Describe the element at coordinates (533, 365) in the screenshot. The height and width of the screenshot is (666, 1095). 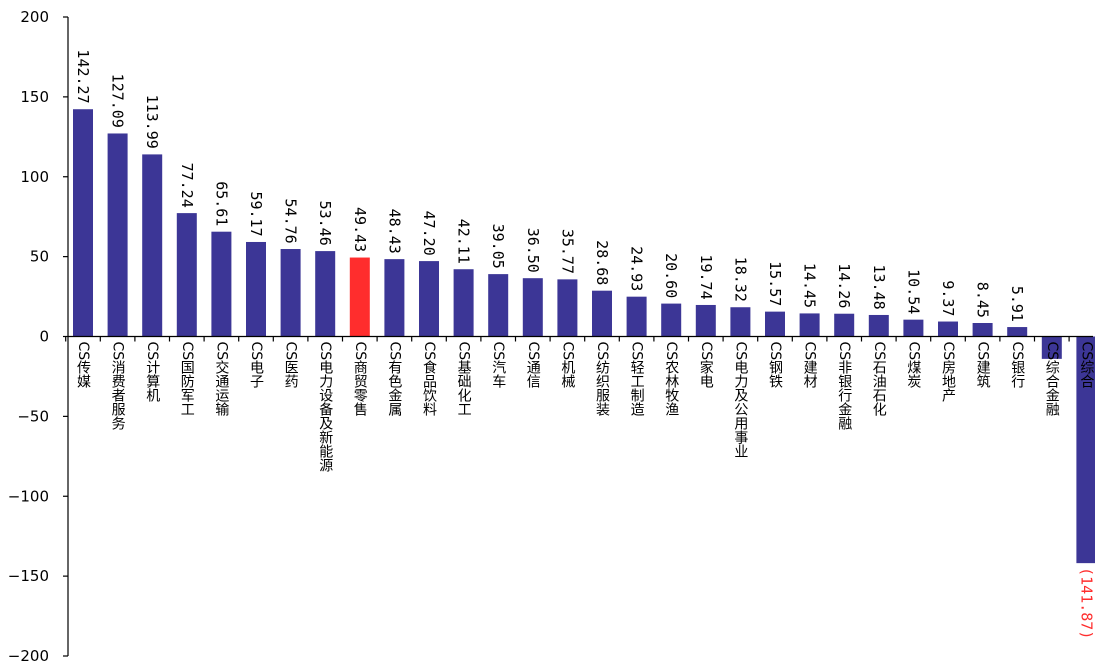
I see `category-label: CS通信` at that location.